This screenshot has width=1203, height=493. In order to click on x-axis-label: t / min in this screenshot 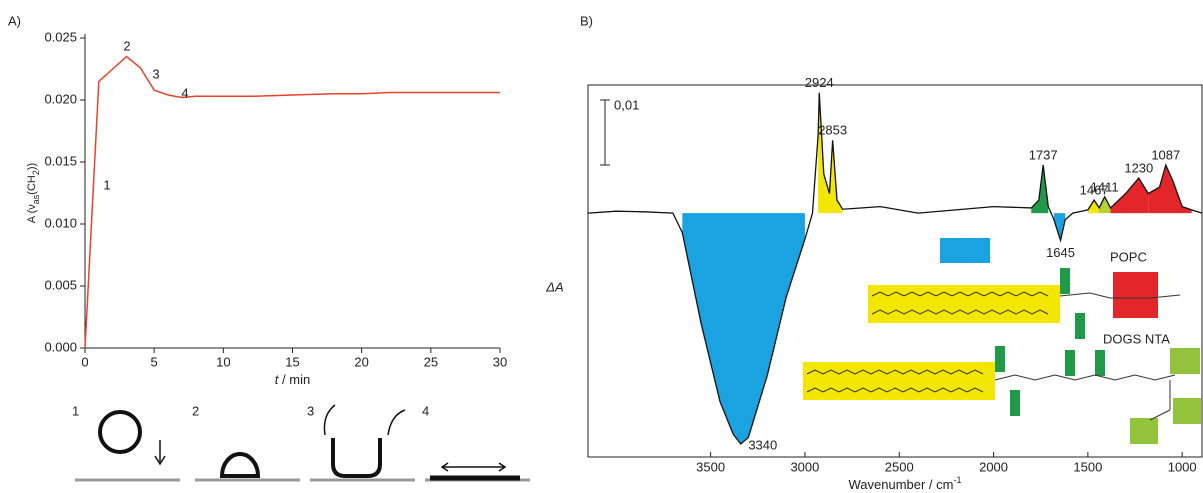, I will do `click(292, 379)`.